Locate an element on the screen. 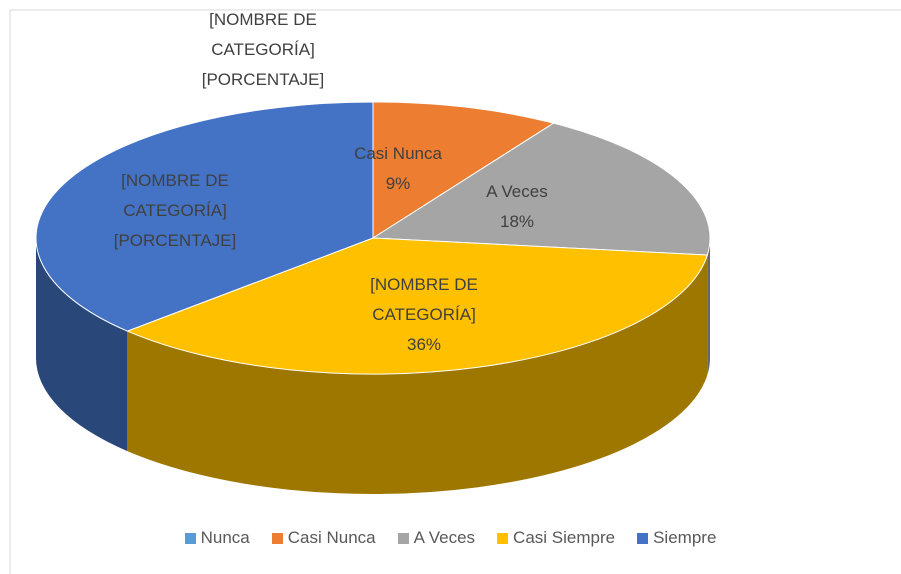  legend-item: Casi Nunca is located at coordinates (323, 538).